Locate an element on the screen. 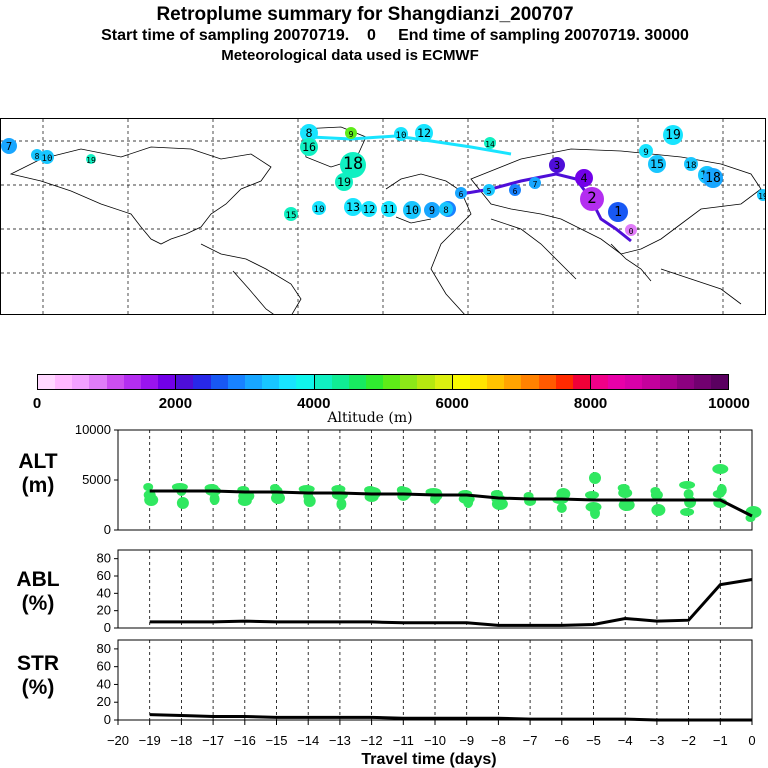 This screenshot has height=768, width=768. panel-unit: (m) is located at coordinates (38, 485).